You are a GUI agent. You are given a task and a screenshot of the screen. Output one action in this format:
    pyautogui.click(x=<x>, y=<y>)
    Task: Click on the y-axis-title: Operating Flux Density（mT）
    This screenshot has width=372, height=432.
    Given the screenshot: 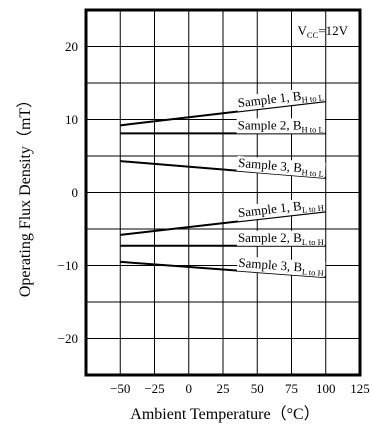 What is the action you would take?
    pyautogui.click(x=25, y=194)
    